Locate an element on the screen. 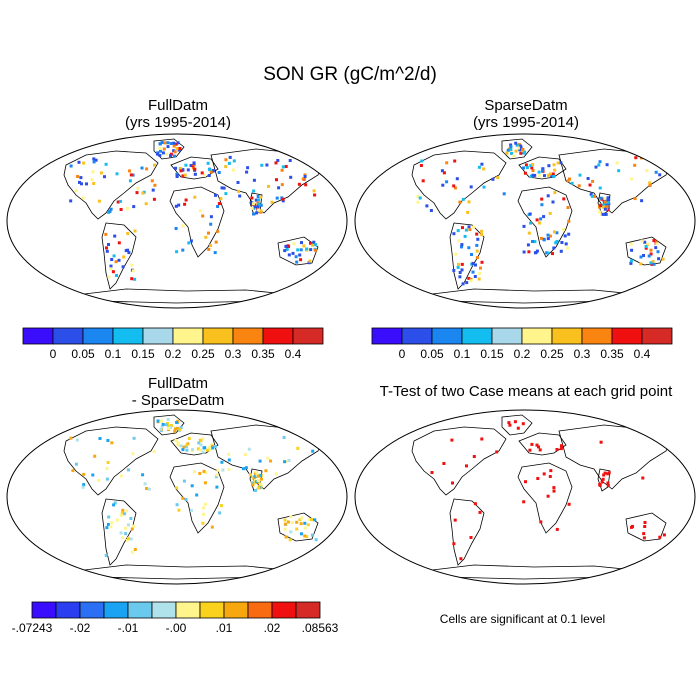 The height and width of the screenshot is (700, 700). significance-note: Cells are significant at 0.1 level is located at coordinates (522, 619).